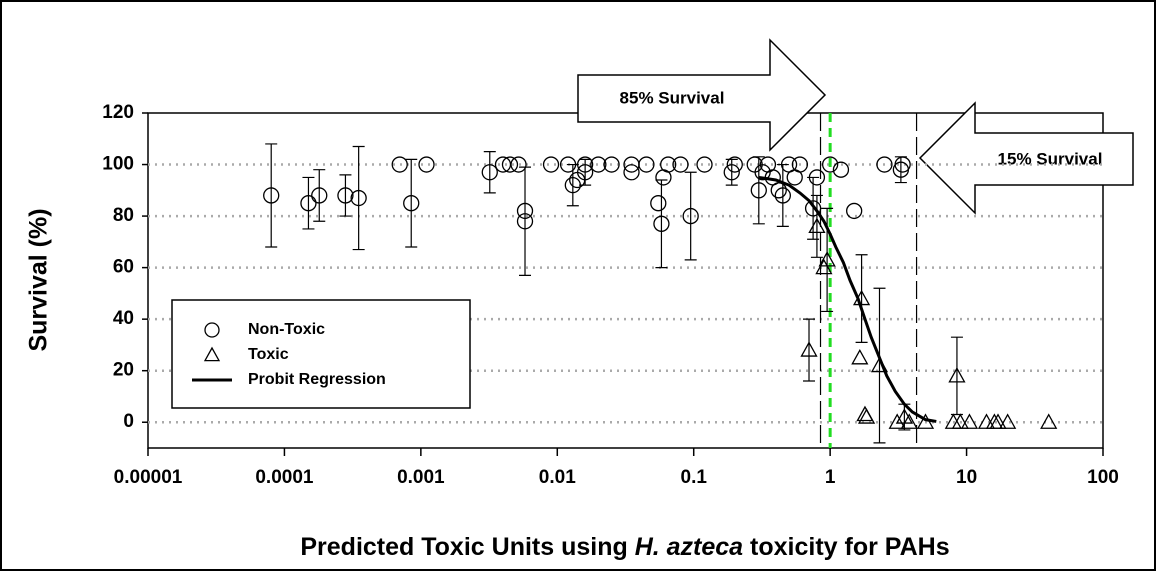 This screenshot has height=571, width=1156. Describe the element at coordinates (694, 477) in the screenshot. I see `x-tick-label: 0.1` at that location.